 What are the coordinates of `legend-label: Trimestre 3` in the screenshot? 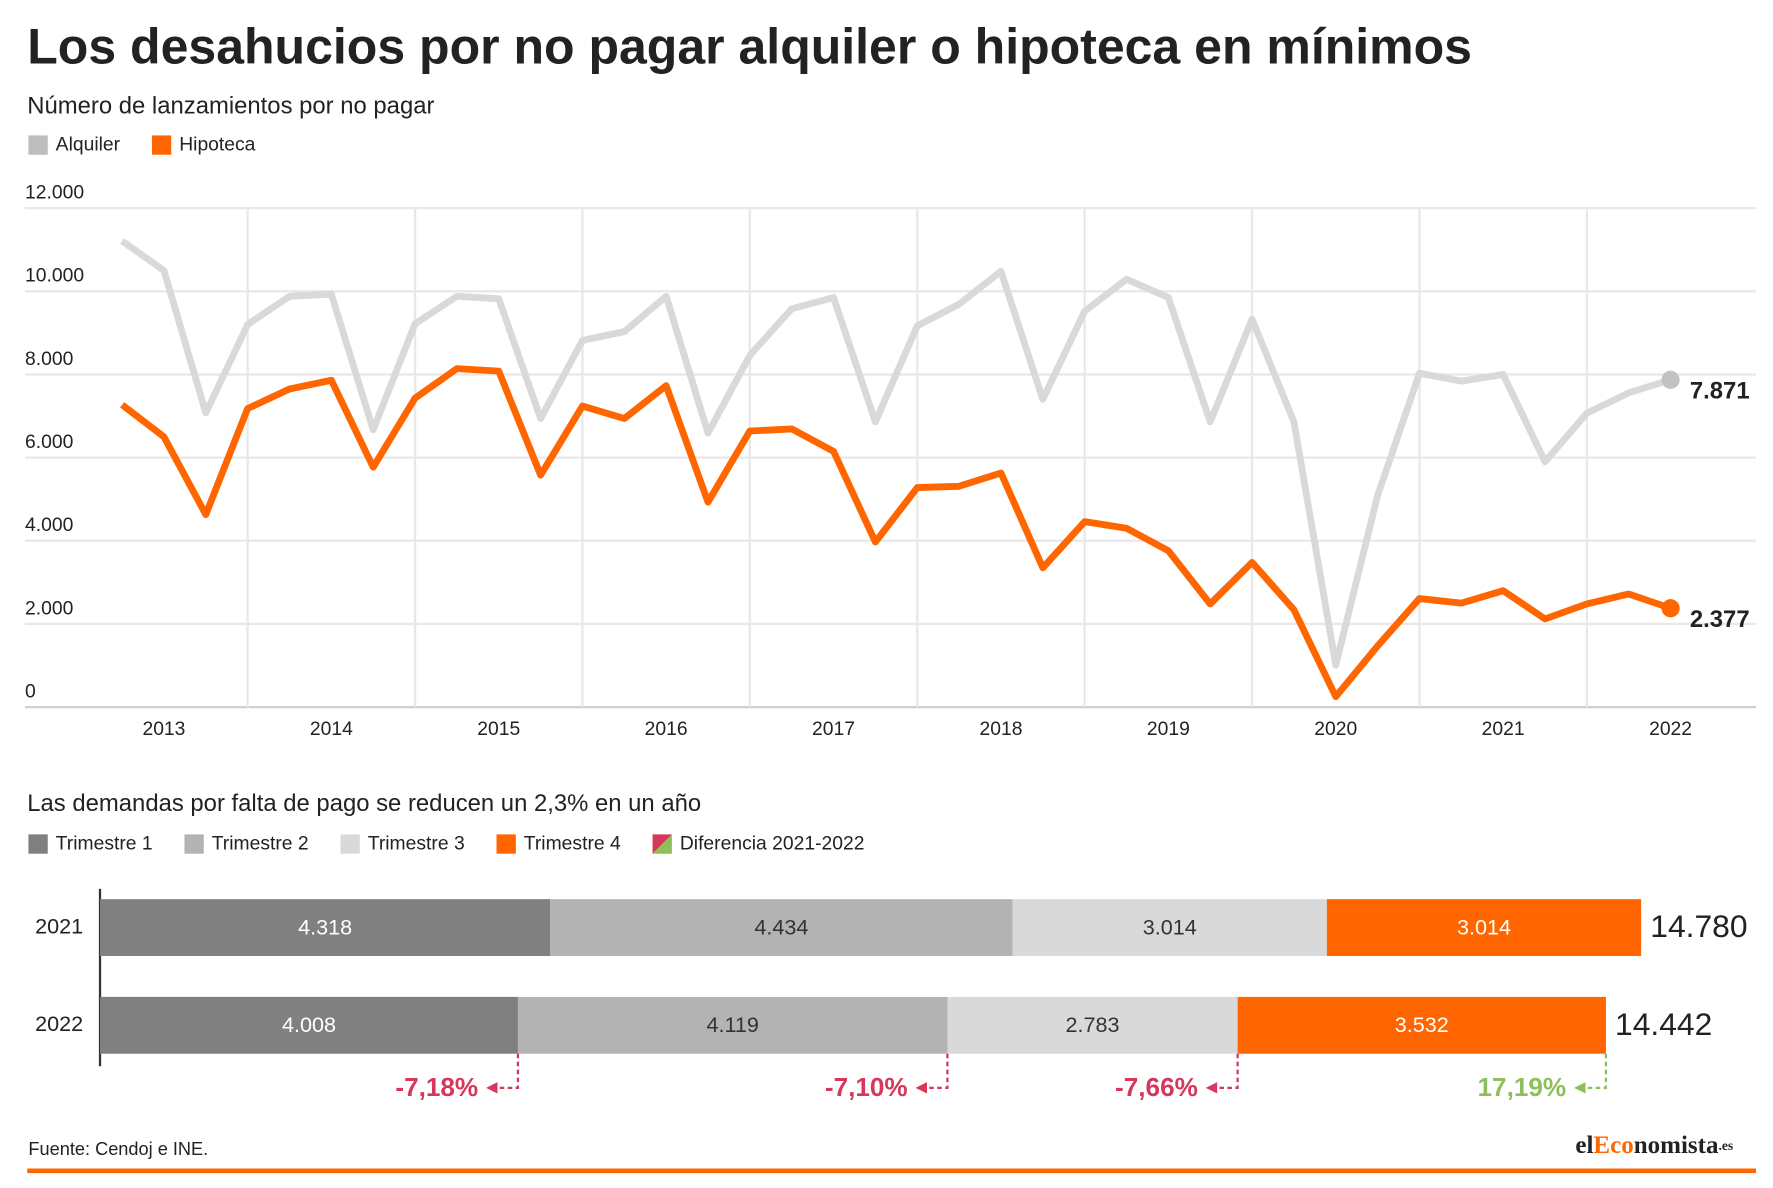 It's located at (416, 844).